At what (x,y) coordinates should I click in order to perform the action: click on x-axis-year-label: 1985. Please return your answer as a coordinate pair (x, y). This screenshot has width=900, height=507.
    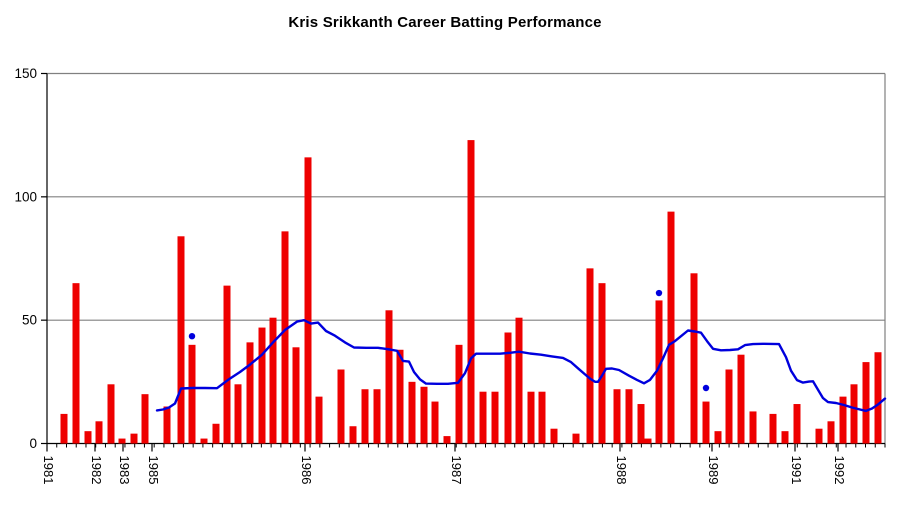
    Looking at the image, I should click on (153, 470).